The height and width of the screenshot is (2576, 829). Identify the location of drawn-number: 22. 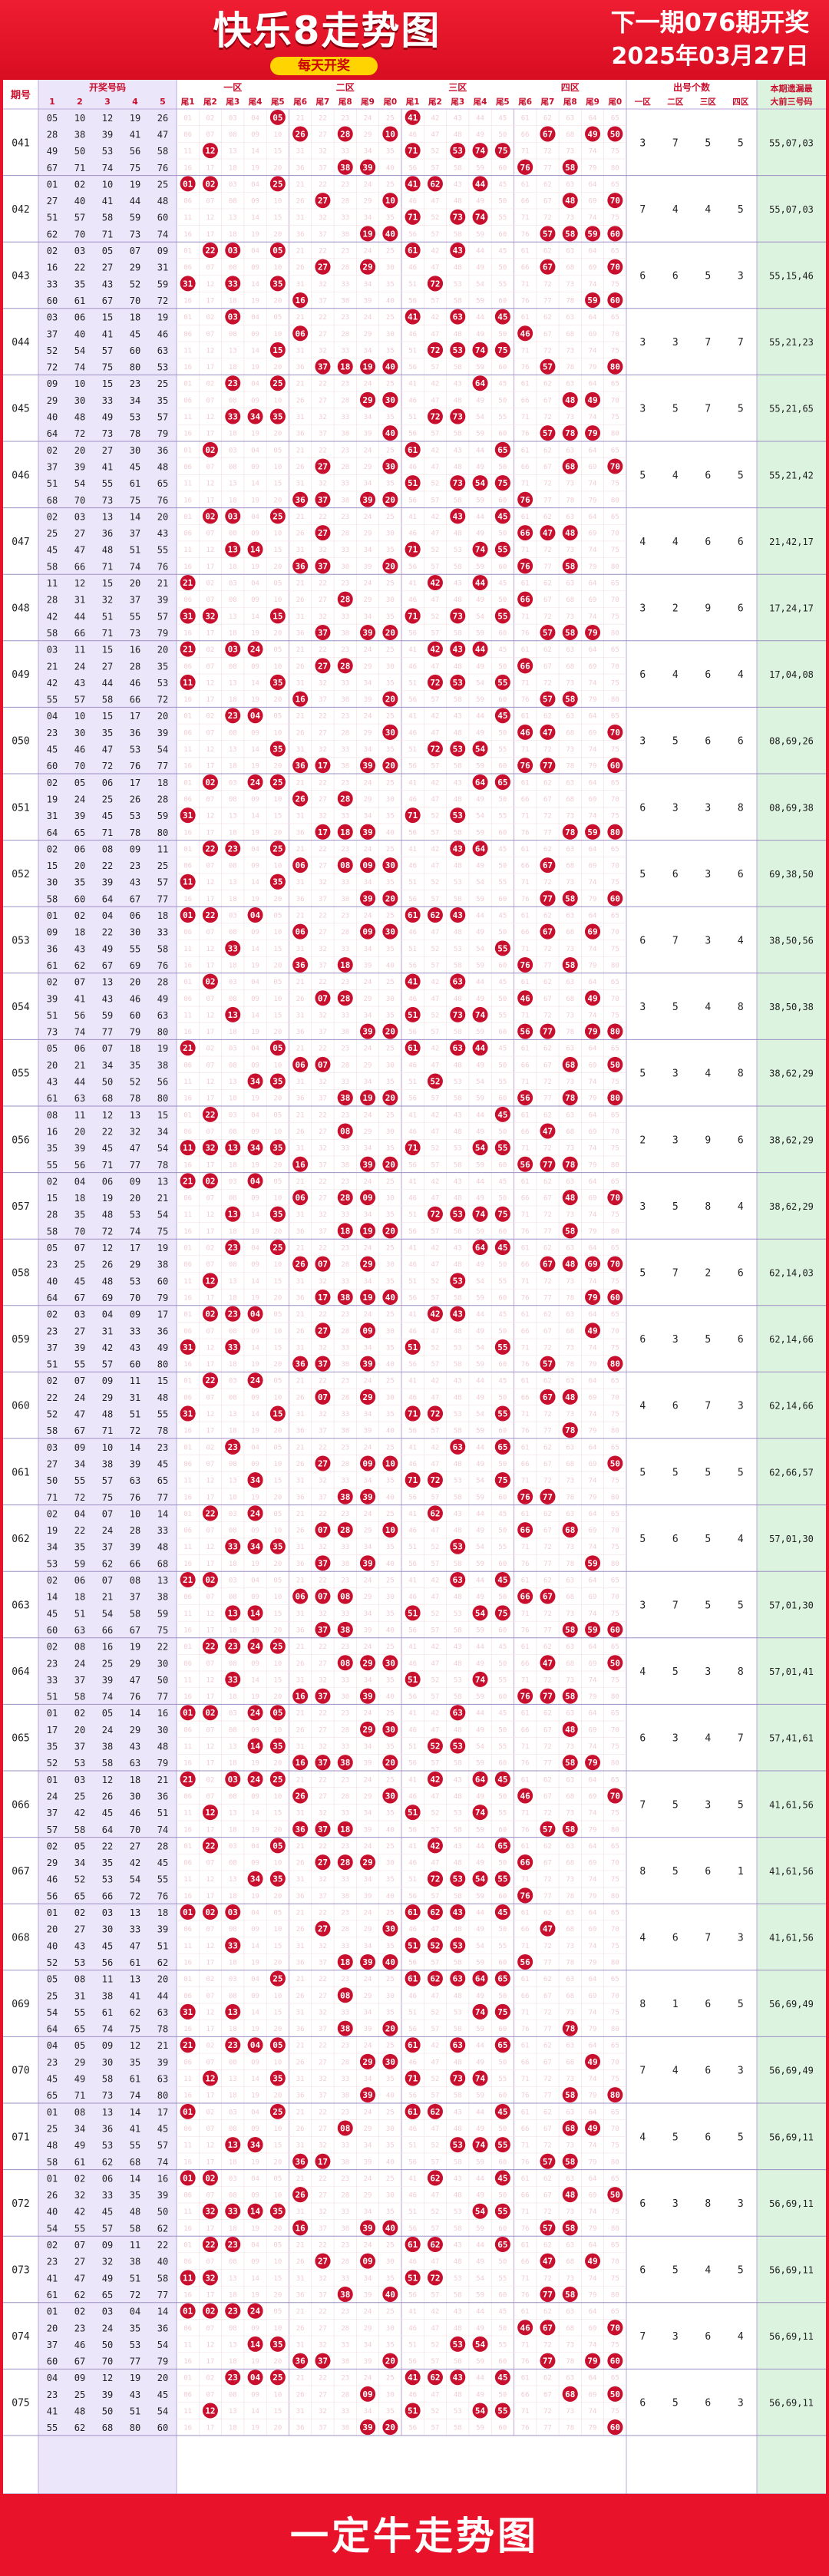
(52, 1397).